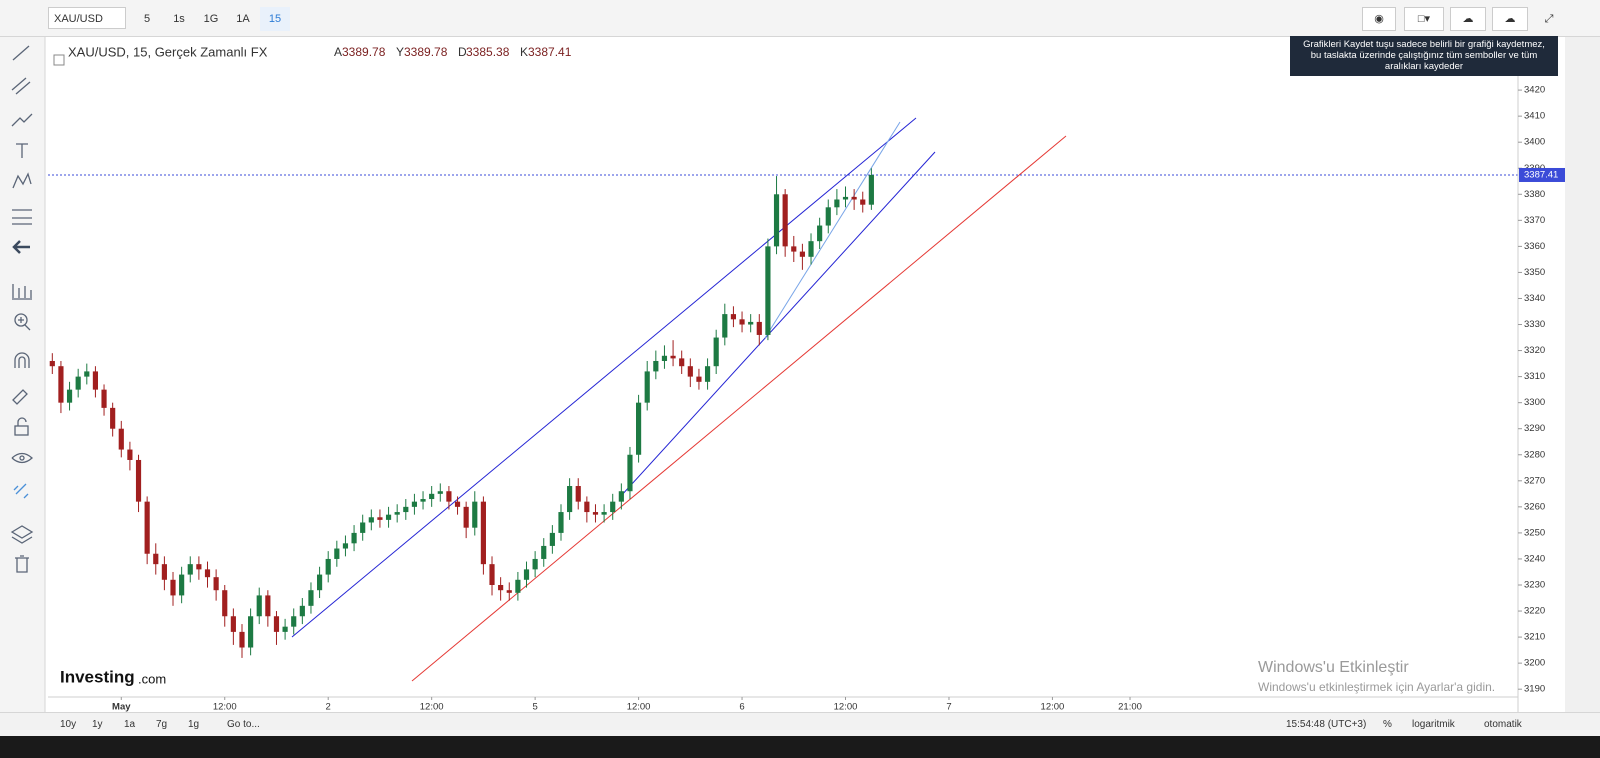 The width and height of the screenshot is (1600, 758). Describe the element at coordinates (1534, 558) in the screenshot. I see `y-tick-label: 3240` at that location.